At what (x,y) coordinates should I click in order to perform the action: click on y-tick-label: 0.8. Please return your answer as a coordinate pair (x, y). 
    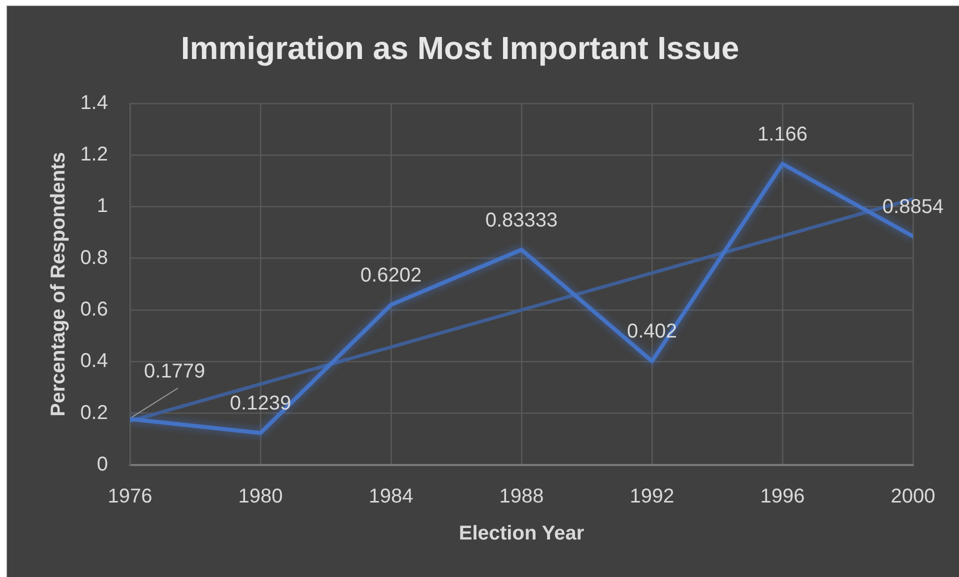
    Looking at the image, I should click on (94, 257).